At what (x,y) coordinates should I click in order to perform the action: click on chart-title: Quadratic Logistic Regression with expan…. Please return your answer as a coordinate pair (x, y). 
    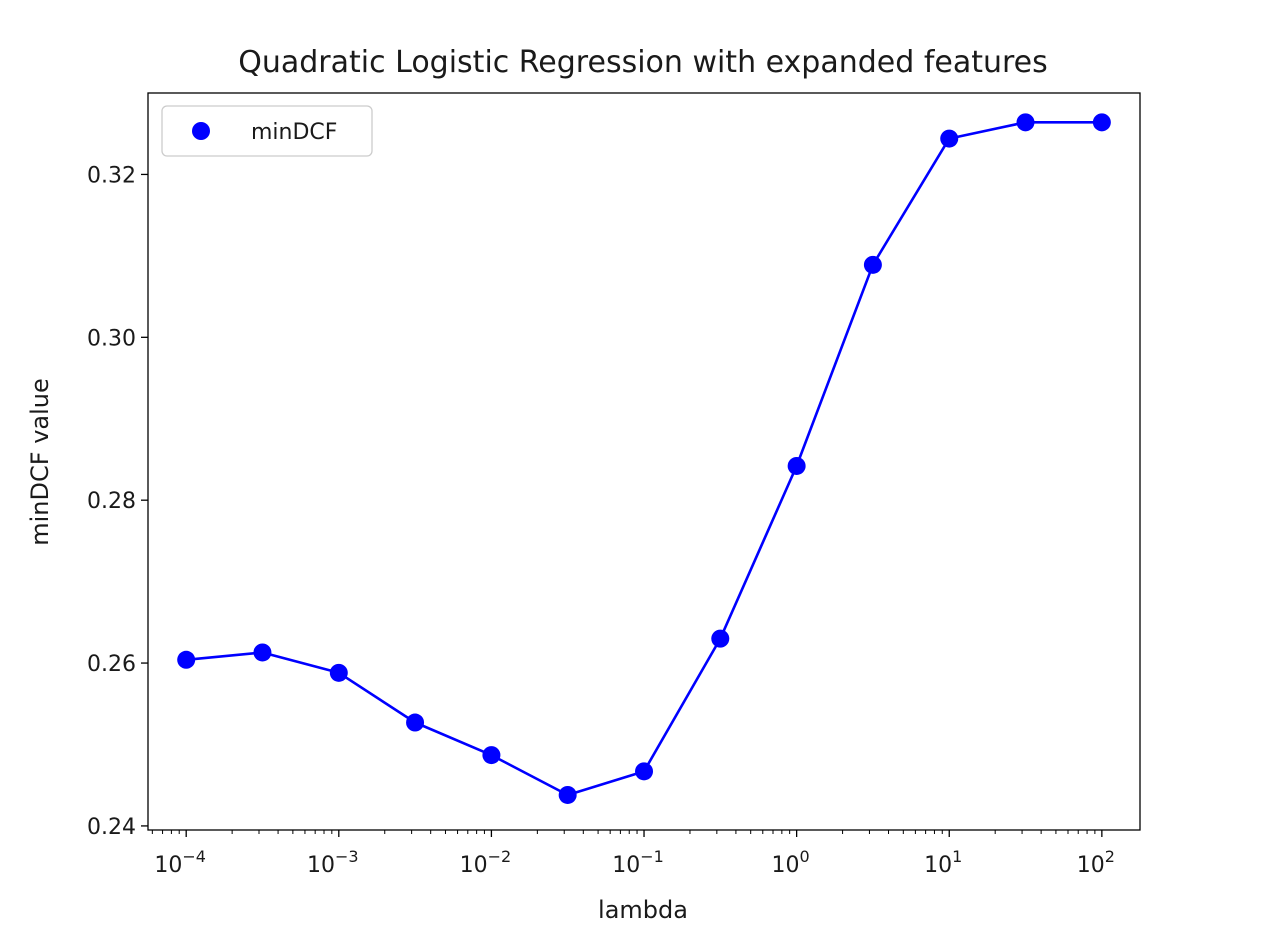
    Looking at the image, I should click on (643, 62).